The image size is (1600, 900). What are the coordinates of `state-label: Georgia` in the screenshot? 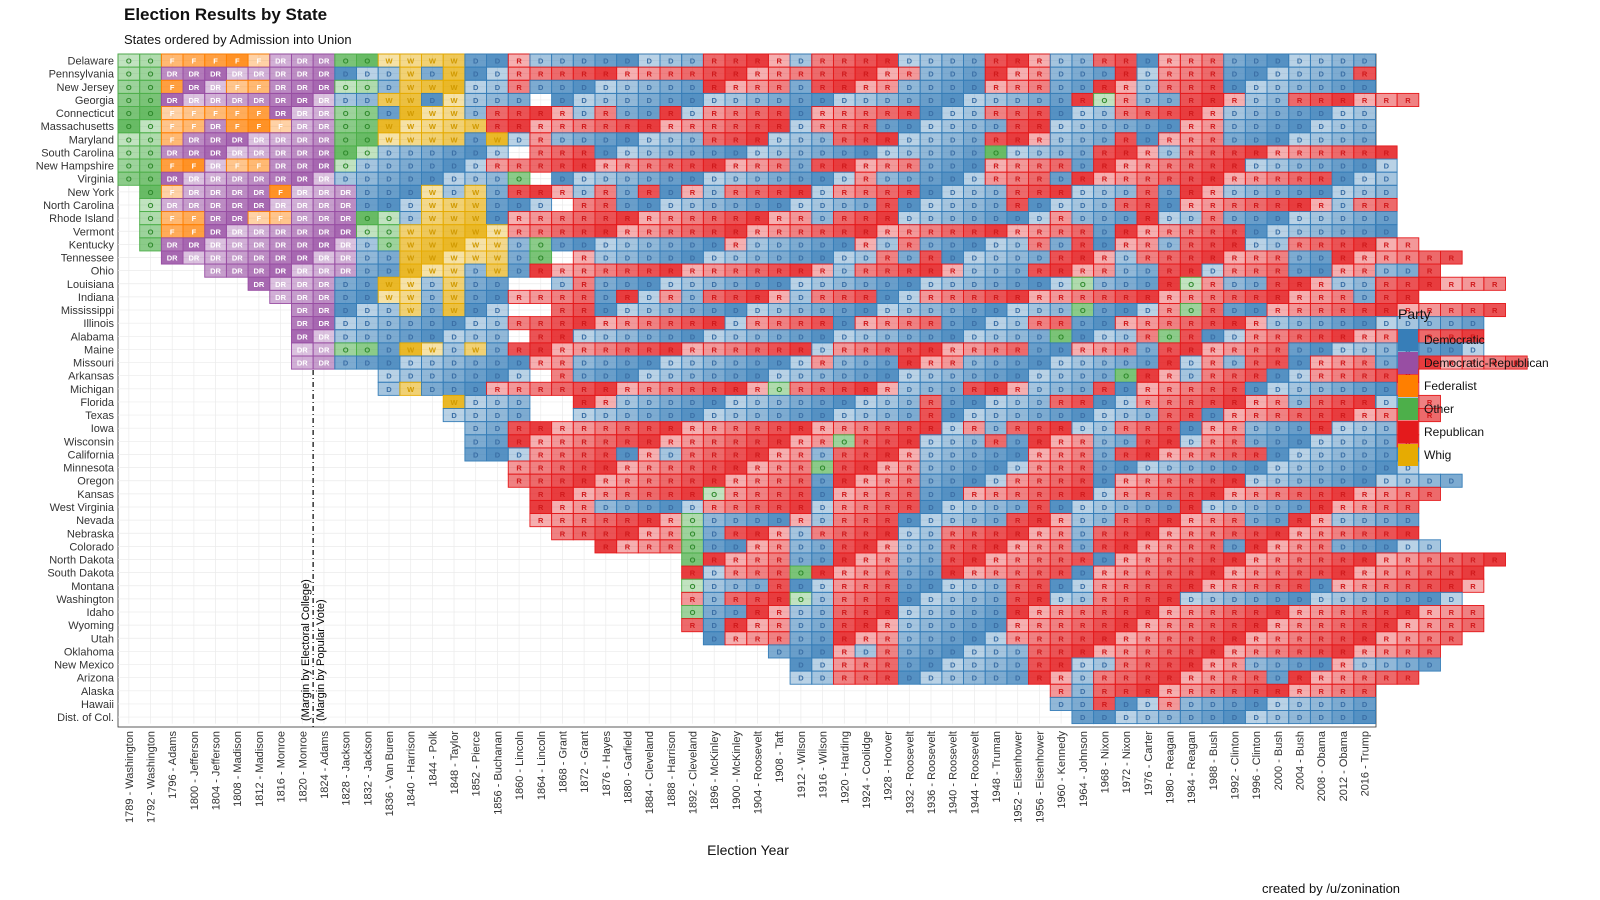 It's located at (95, 101).